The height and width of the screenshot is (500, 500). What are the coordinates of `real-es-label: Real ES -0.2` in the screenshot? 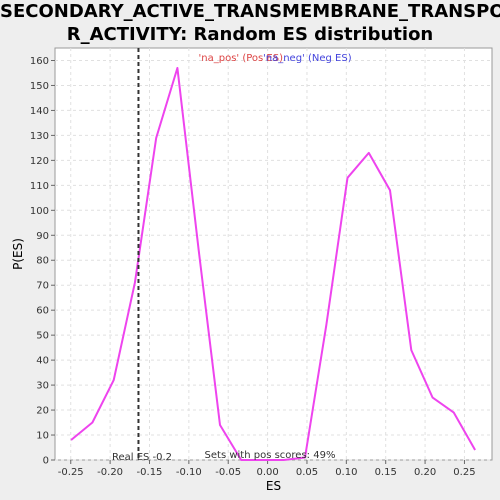 It's located at (142, 457).